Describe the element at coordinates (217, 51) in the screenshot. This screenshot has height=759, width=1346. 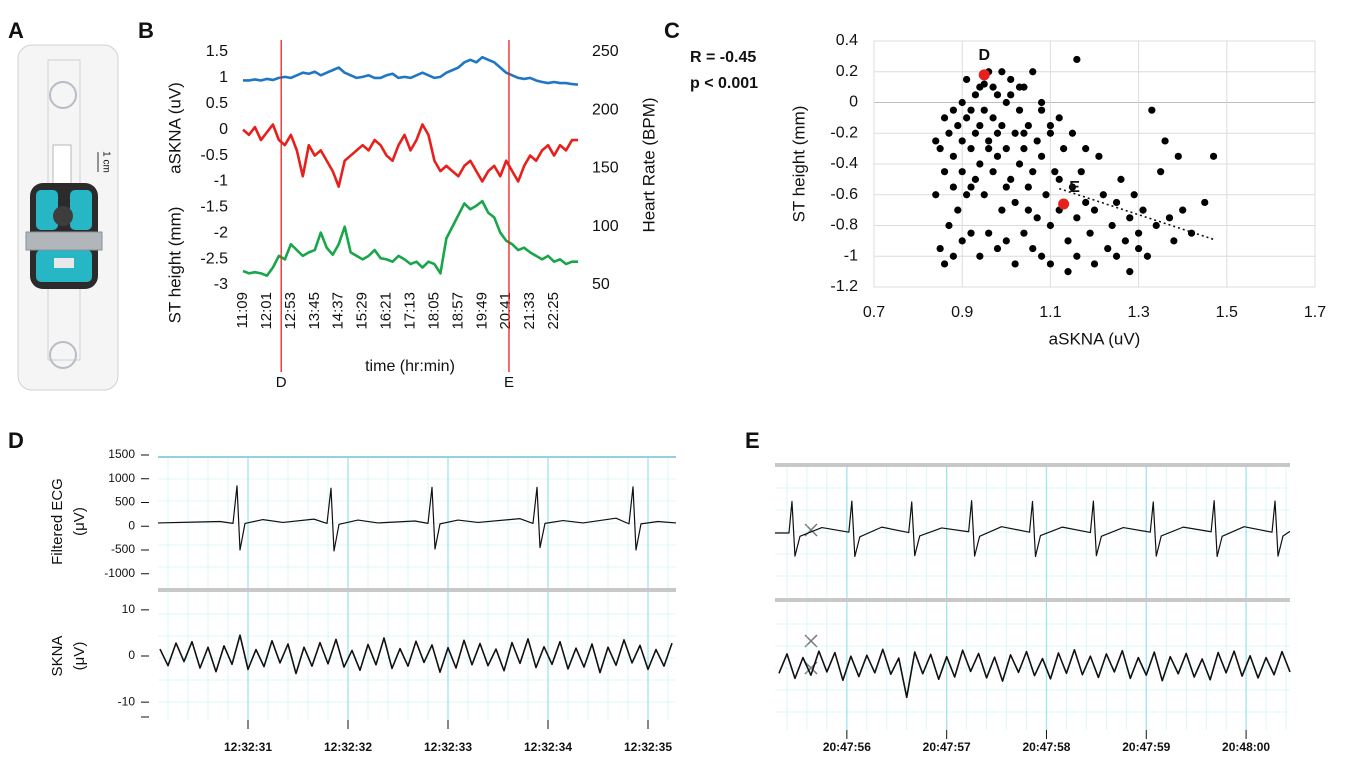
I see `y-tick-label: 1.5` at that location.